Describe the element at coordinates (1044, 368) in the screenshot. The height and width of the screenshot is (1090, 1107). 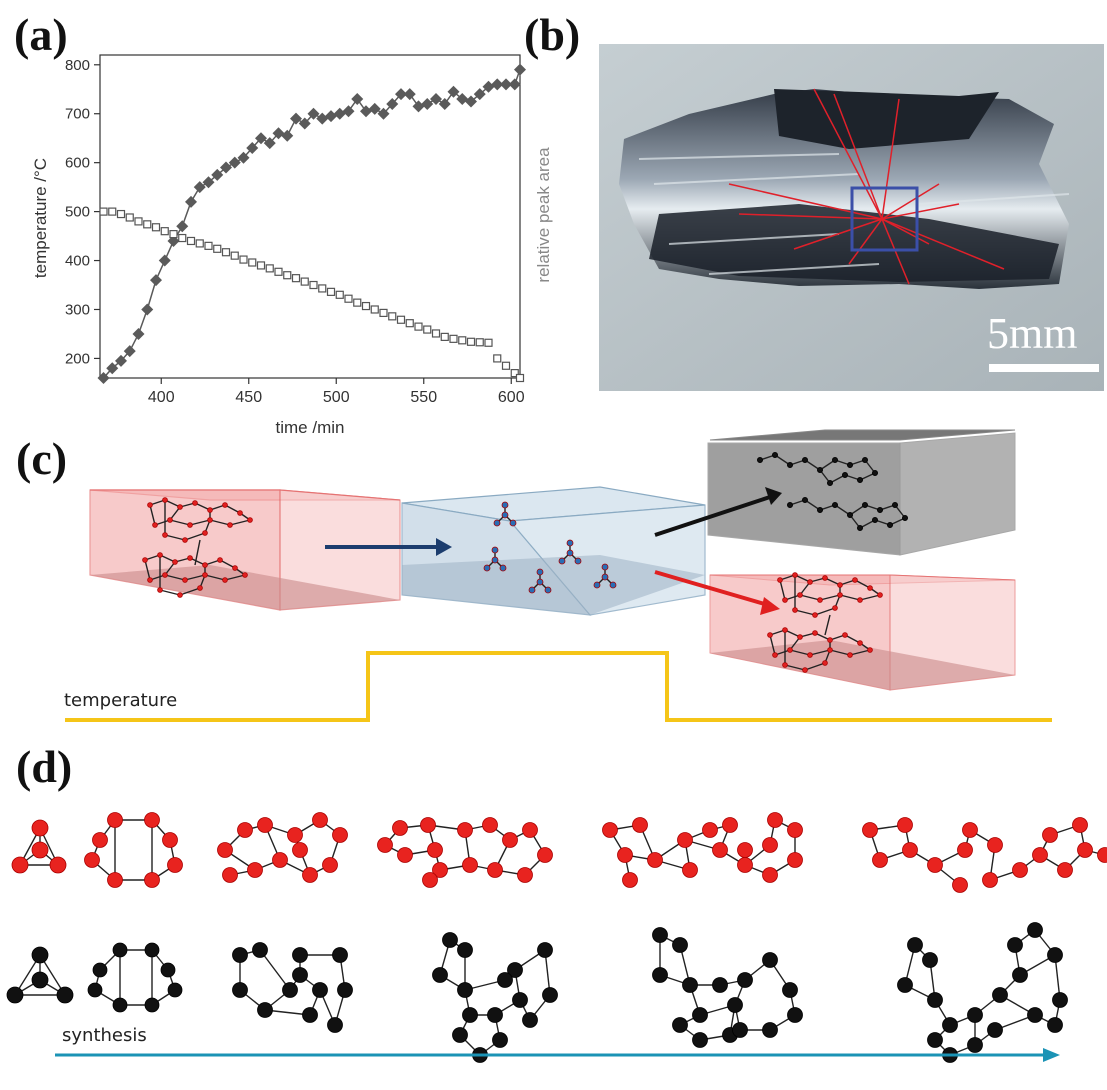
I see `scale-bar` at that location.